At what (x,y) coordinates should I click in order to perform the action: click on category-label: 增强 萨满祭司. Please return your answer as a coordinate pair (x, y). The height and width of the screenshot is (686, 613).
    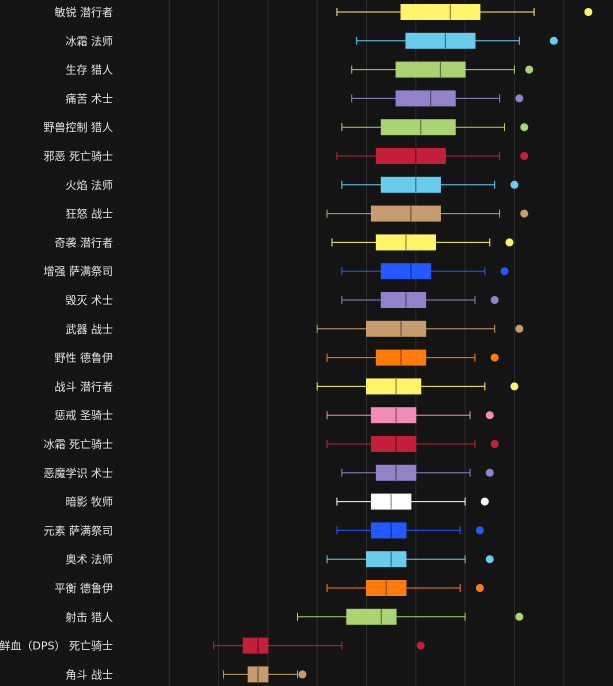
    Looking at the image, I should click on (79, 271).